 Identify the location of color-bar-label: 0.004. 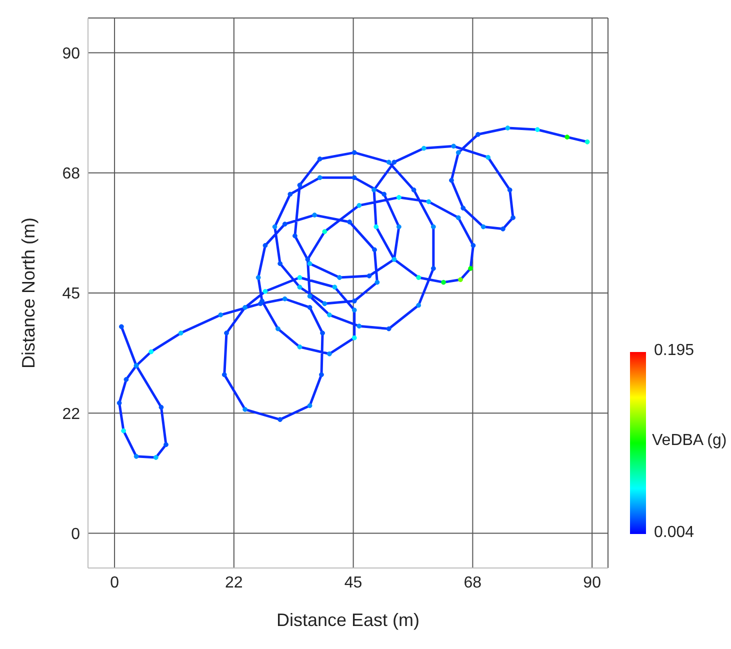
(674, 533).